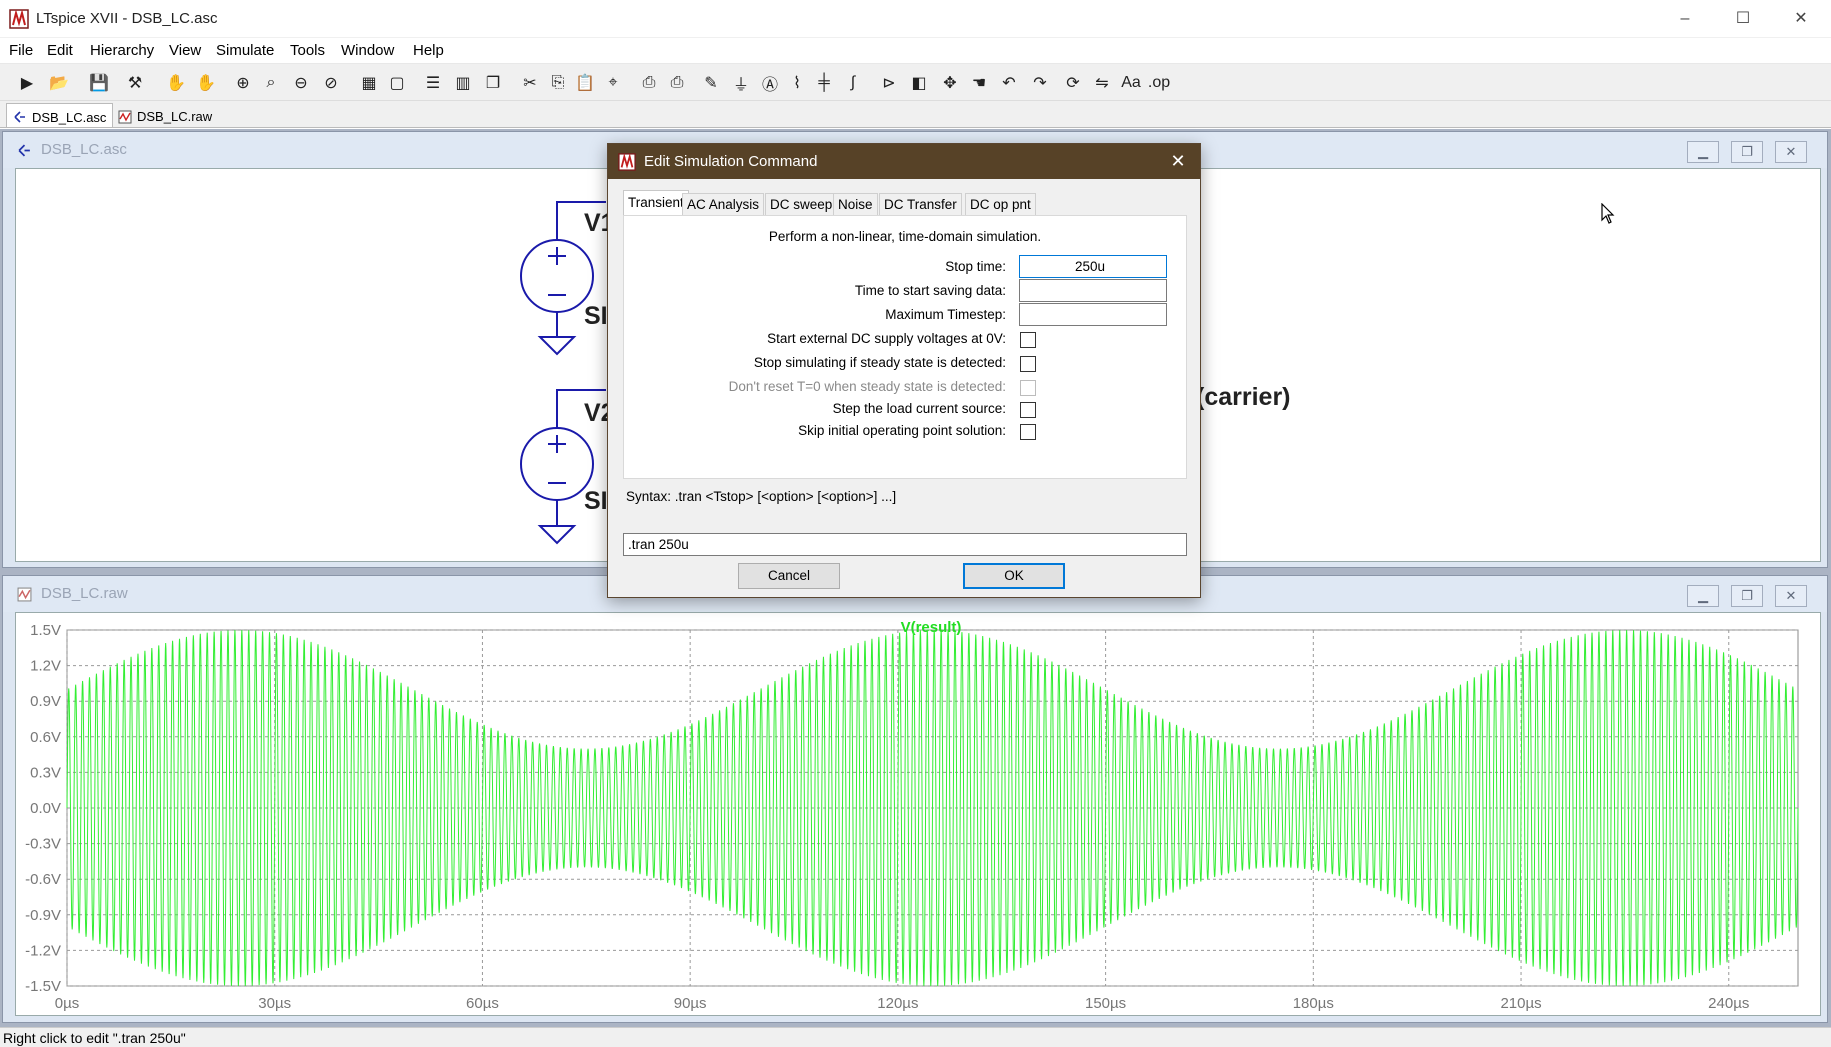  What do you see at coordinates (905, 544) in the screenshot?
I see `command-line-input: .tran 250u` at bounding box center [905, 544].